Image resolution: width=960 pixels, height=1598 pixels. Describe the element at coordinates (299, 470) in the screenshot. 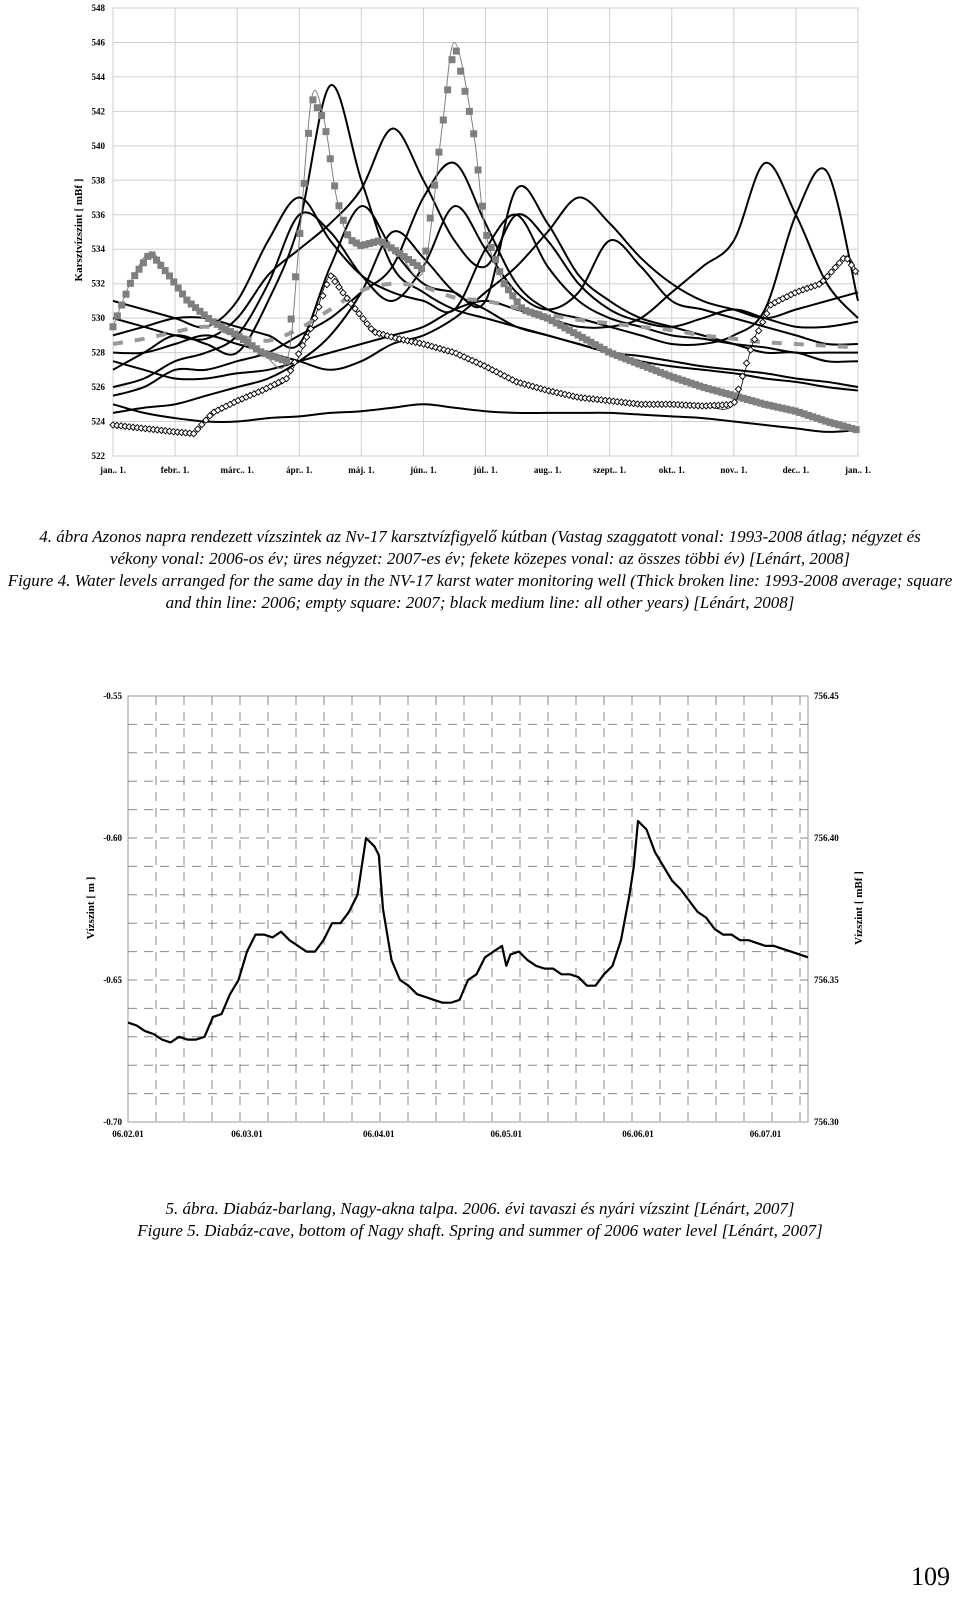

I see `x-tick-label: ápr.. 1.` at that location.